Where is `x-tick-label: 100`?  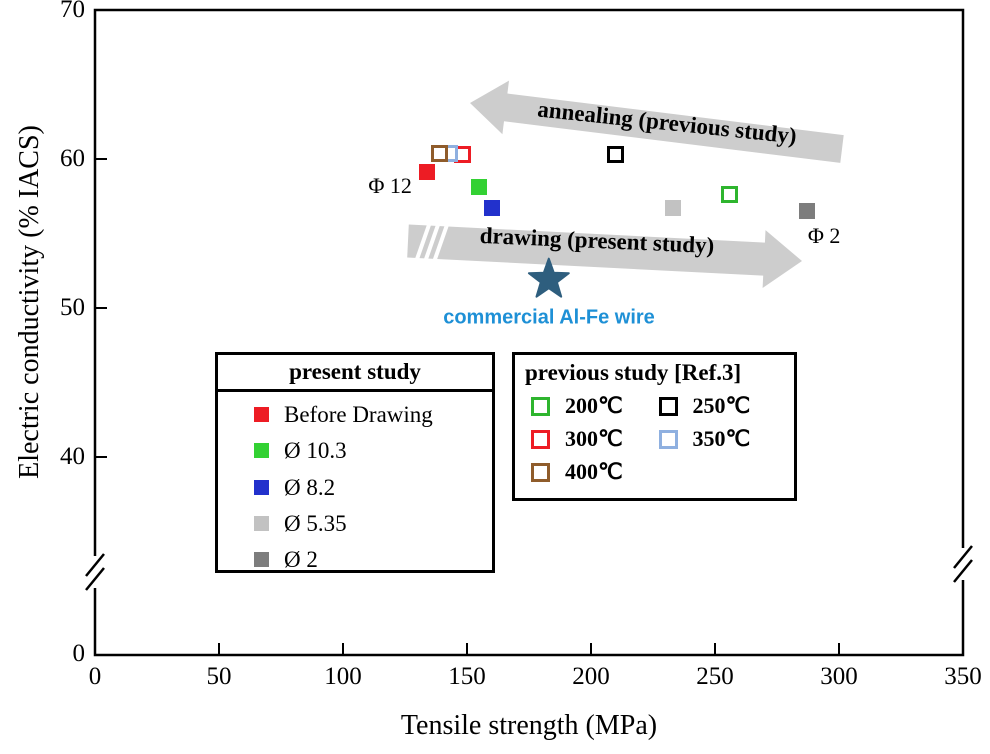
x-tick-label: 100 is located at coordinates (343, 676).